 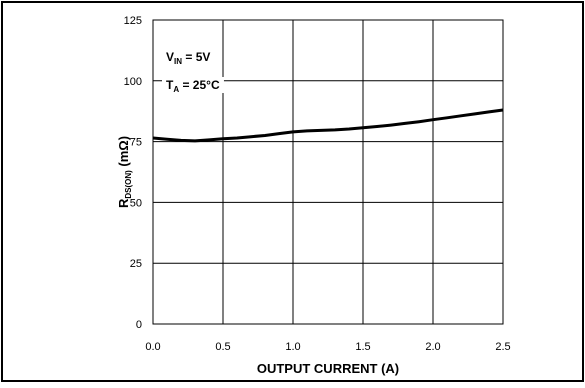 I want to click on x-tick-label: 0.0, so click(x=152, y=347).